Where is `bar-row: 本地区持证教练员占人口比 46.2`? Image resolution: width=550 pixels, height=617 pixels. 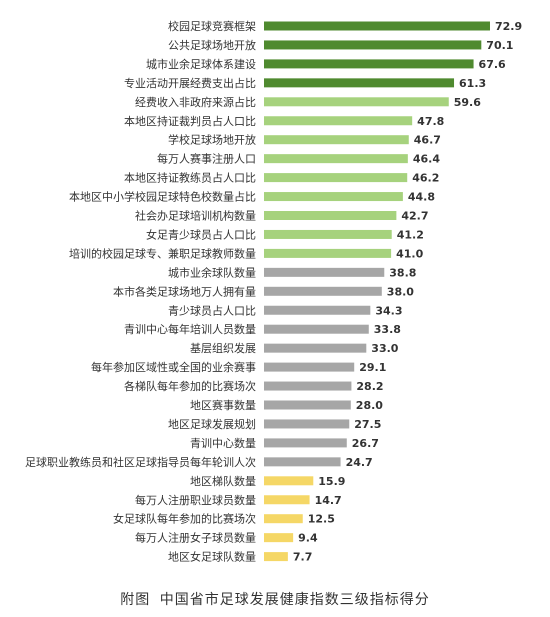 bar-row: 本地区持证教练员占人口比 46.2 is located at coordinates (281, 178).